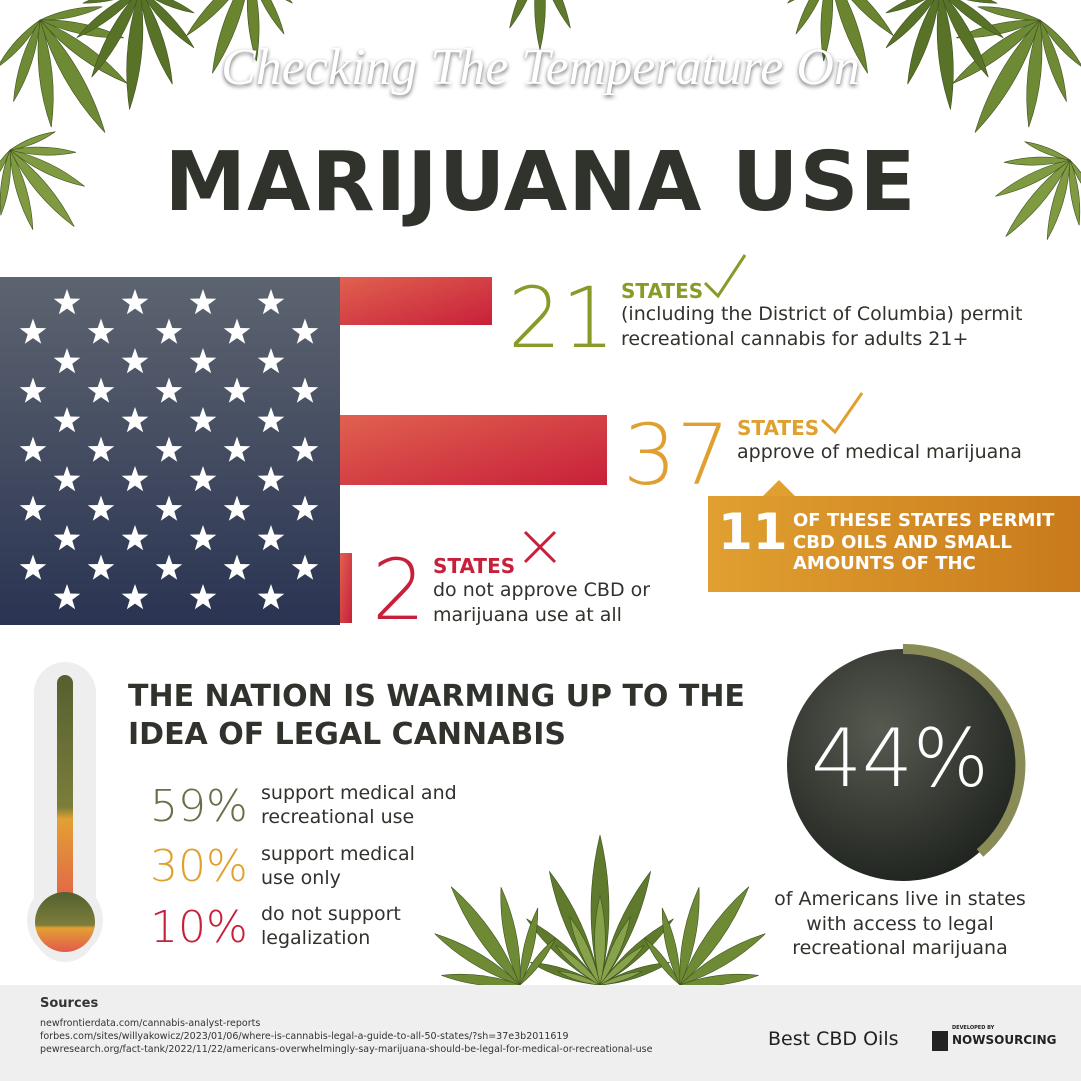  What do you see at coordinates (540, 547) in the screenshot?
I see `cross` at bounding box center [540, 547].